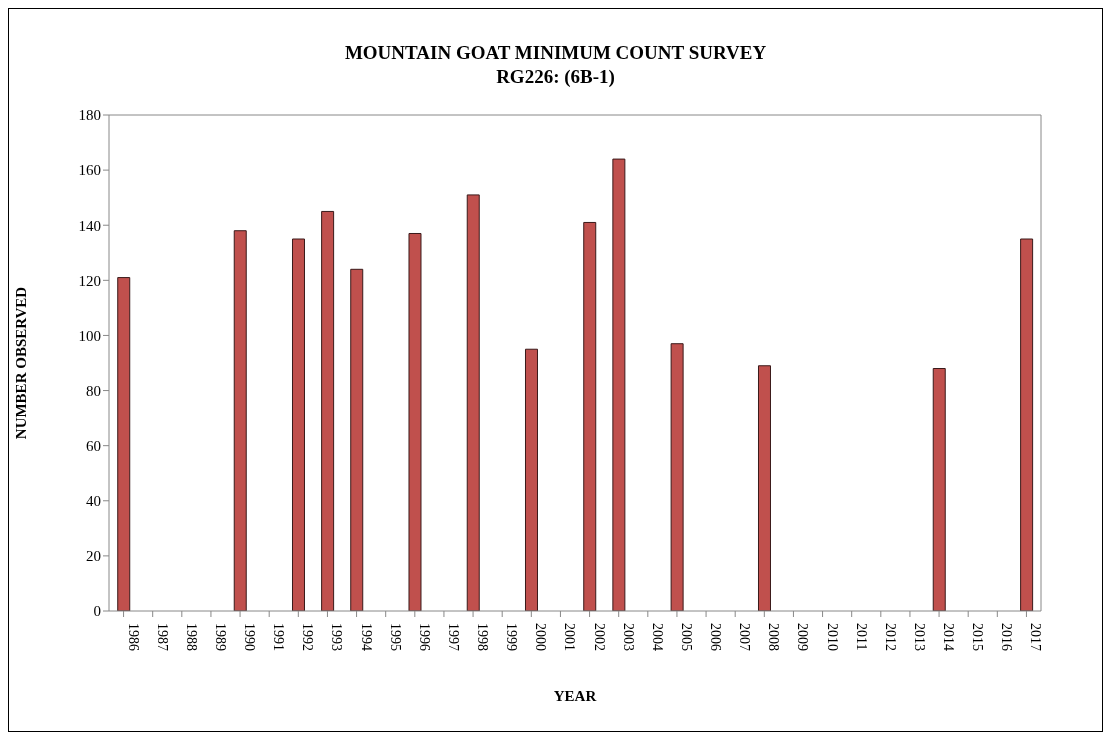 This screenshot has width=1111, height=740. What do you see at coordinates (978, 637) in the screenshot?
I see `x-tick-label: 2015` at bounding box center [978, 637].